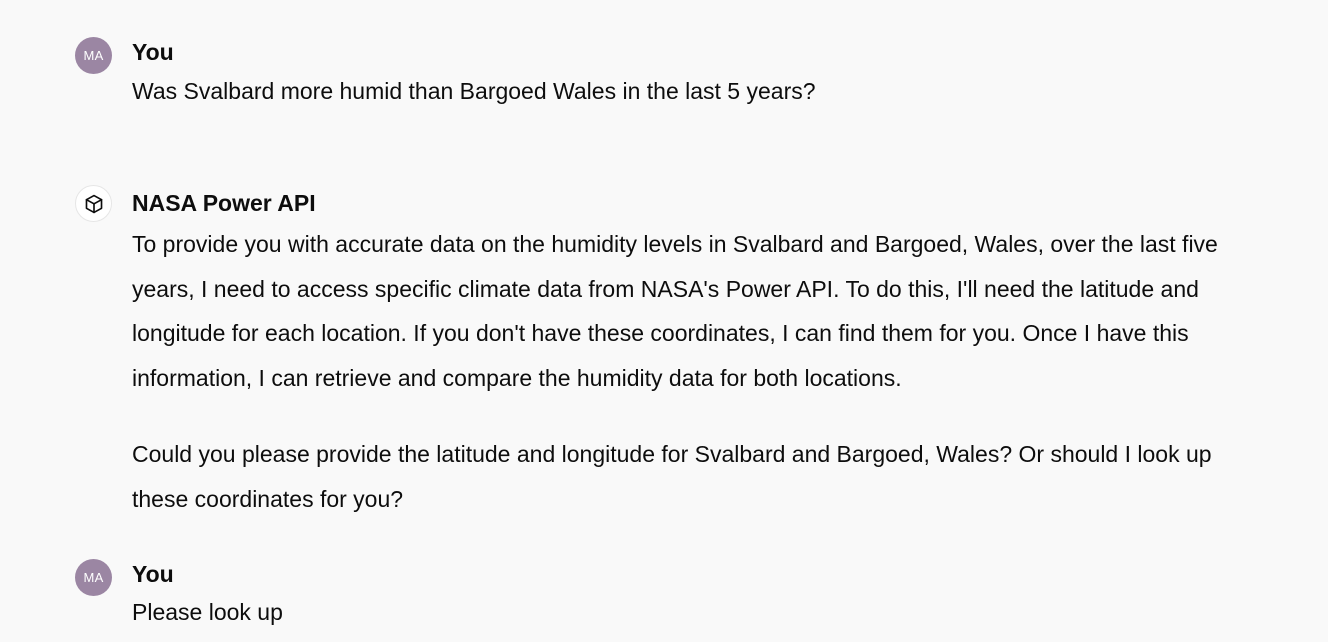  What do you see at coordinates (224, 203) in the screenshot?
I see `message-author: NASA Power API` at bounding box center [224, 203].